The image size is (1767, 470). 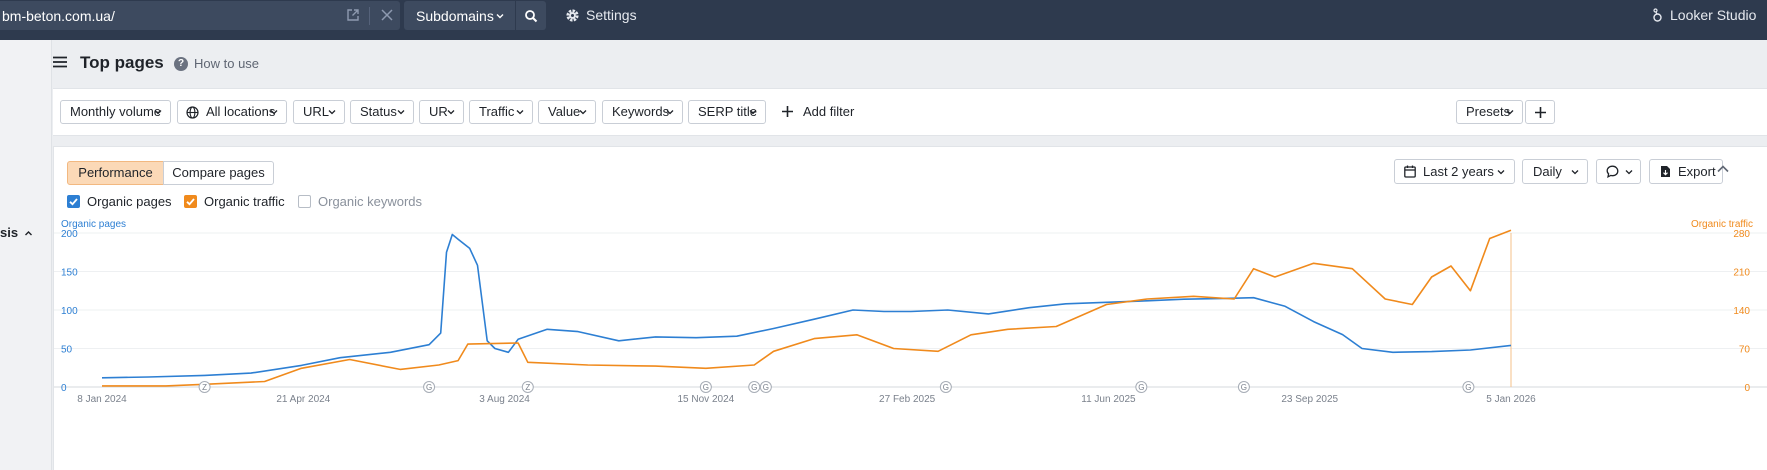 I want to click on x-tick-label: 27 Feb 2025, so click(x=907, y=399).